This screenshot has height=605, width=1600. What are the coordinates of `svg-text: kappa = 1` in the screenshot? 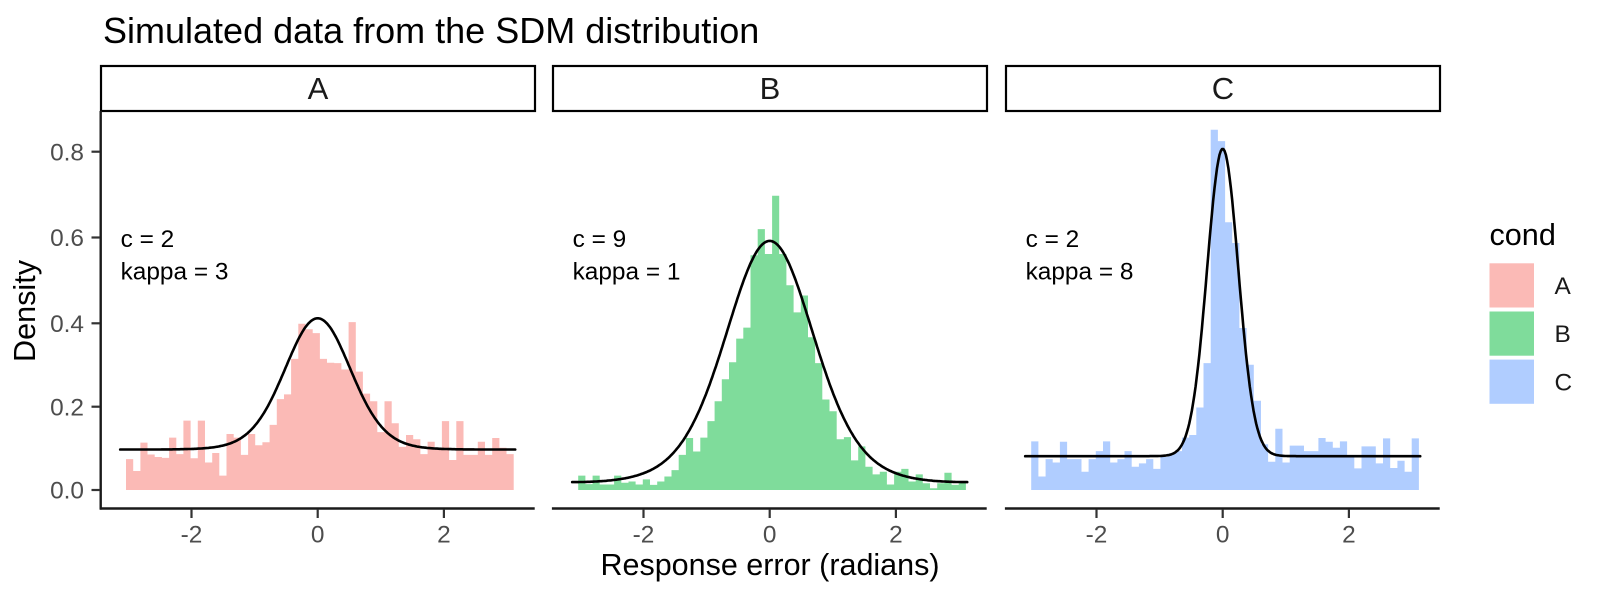 It's located at (627, 272).